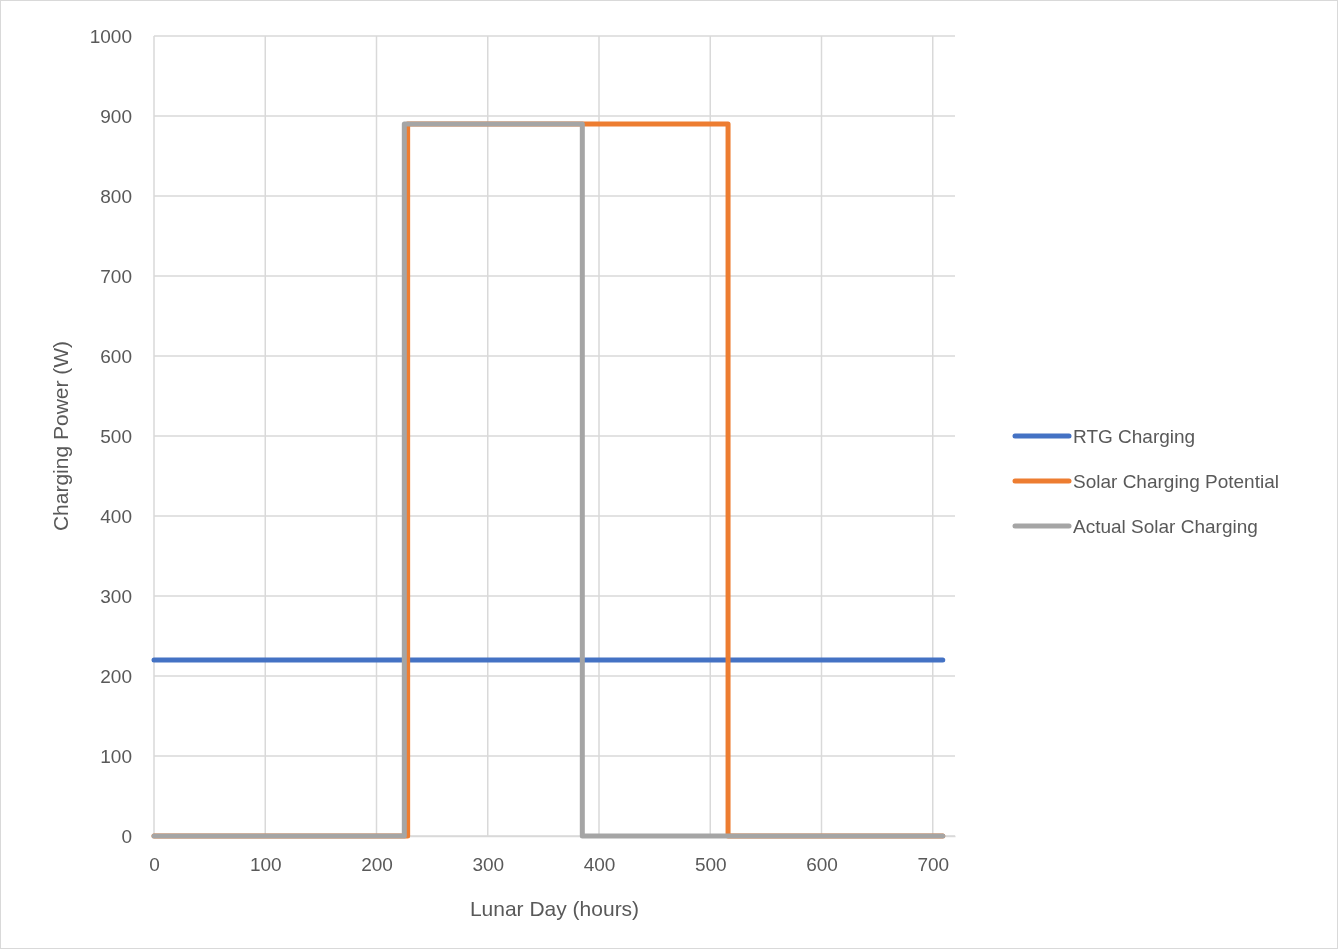 This screenshot has width=1338, height=949. Describe the element at coordinates (110, 36) in the screenshot. I see `y-tick-label: 1000` at that location.